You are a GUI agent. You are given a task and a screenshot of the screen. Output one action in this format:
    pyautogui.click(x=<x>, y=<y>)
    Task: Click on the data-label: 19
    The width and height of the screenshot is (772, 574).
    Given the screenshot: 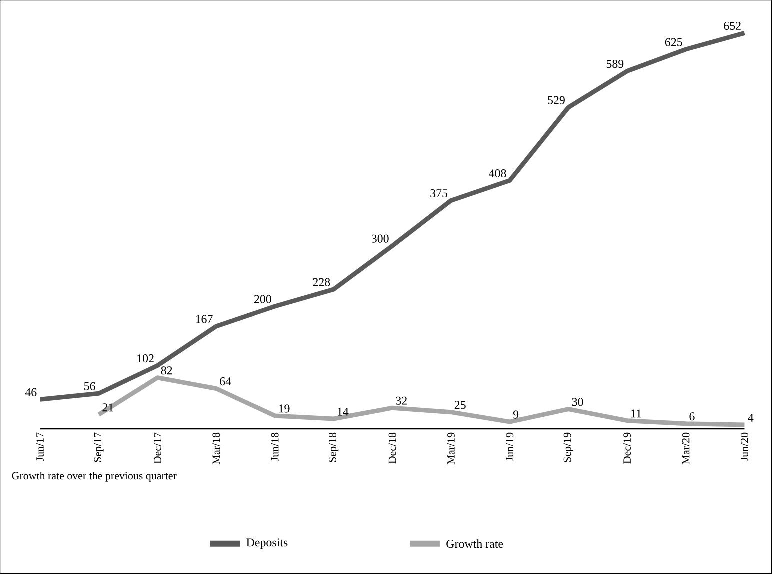 What is the action you would take?
    pyautogui.click(x=284, y=408)
    